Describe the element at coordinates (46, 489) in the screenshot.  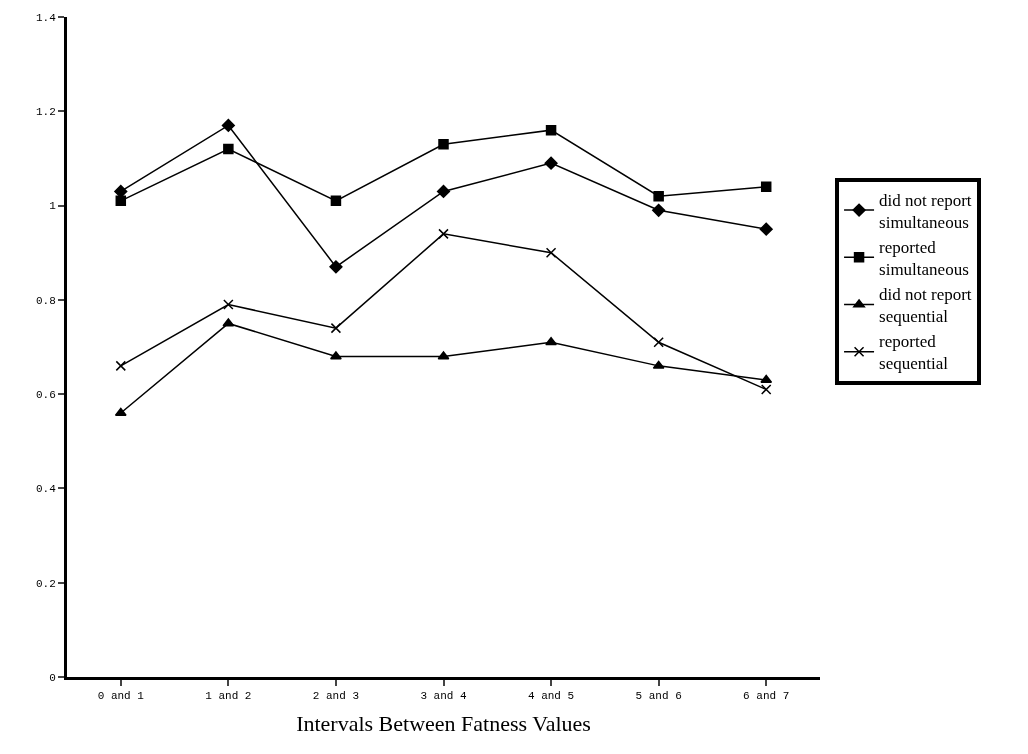
I see `y-tick-label: 0.4` at that location.